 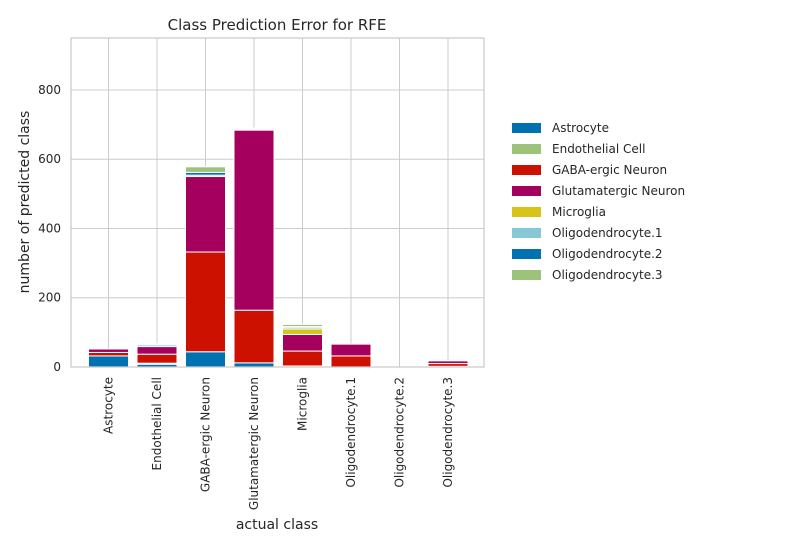 What do you see at coordinates (607, 275) in the screenshot?
I see `legend-label: Oligodendrocyte.3` at bounding box center [607, 275].